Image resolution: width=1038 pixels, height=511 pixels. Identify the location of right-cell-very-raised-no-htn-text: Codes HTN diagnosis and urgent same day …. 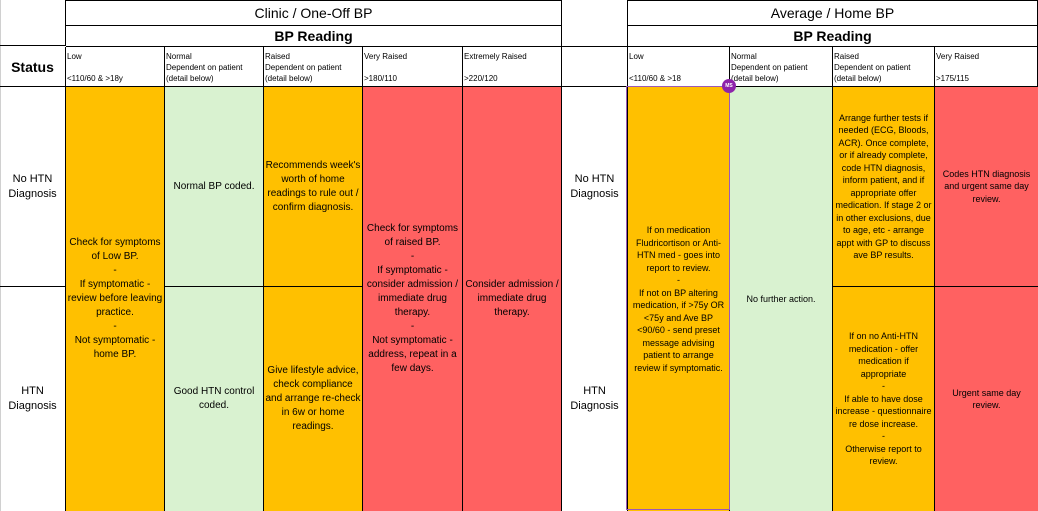
(986, 186).